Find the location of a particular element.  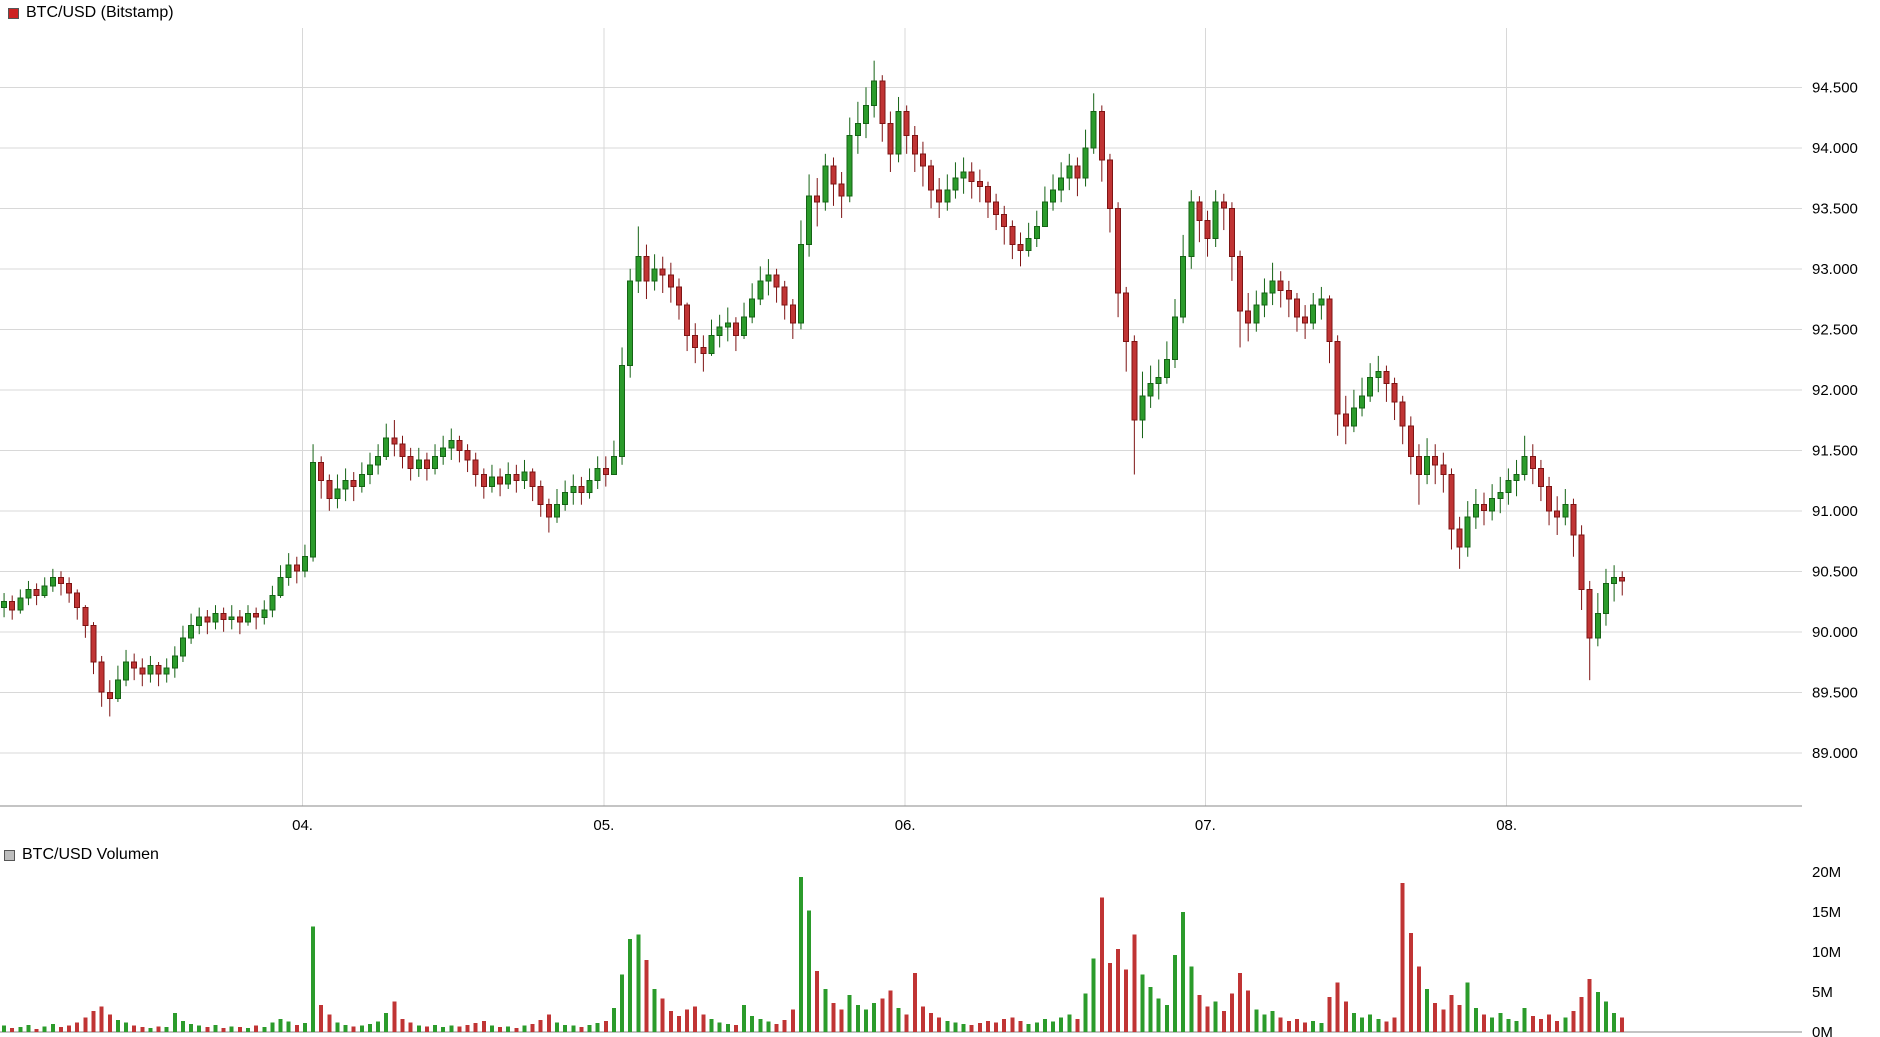

time-axis-label: 07. is located at coordinates (1205, 825).